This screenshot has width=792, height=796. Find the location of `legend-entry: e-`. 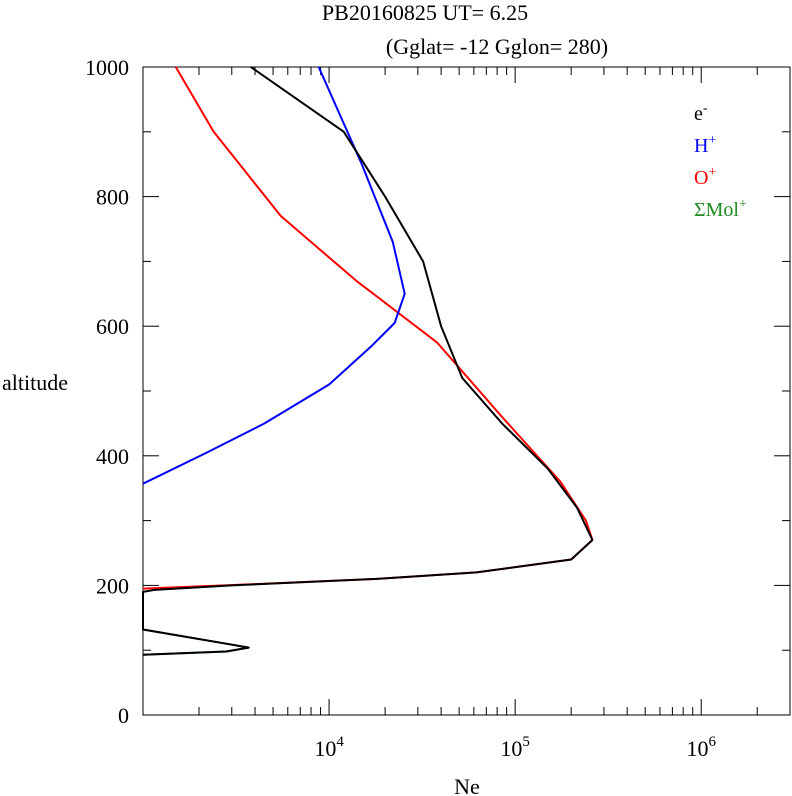

legend-entry: e- is located at coordinates (701, 113).